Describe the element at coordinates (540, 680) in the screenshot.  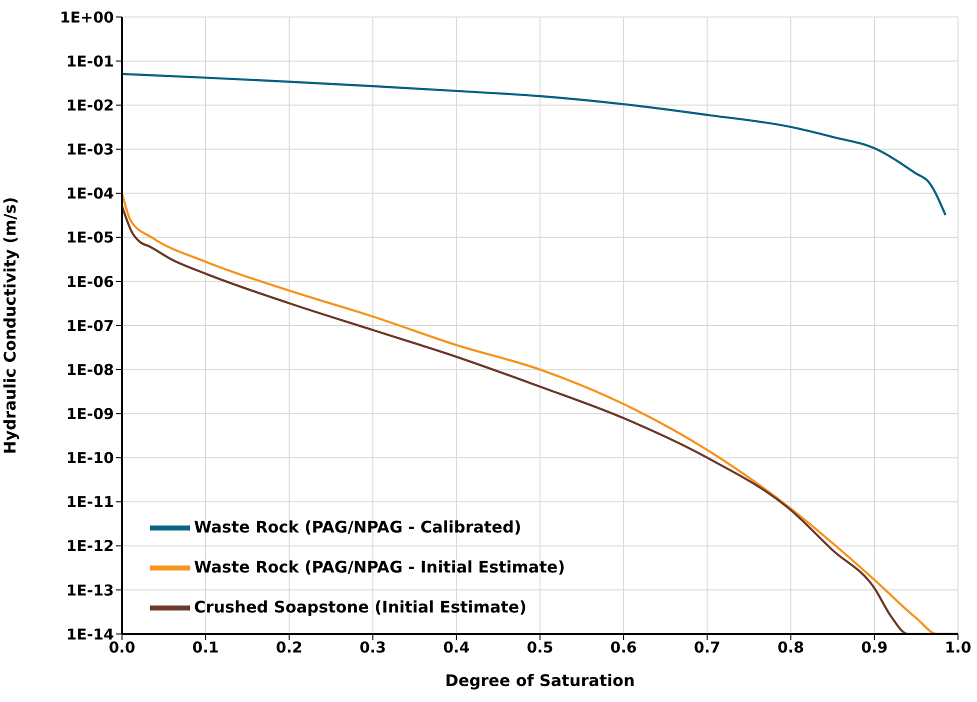
I see `x-axis-title: Degree of Saturation` at that location.